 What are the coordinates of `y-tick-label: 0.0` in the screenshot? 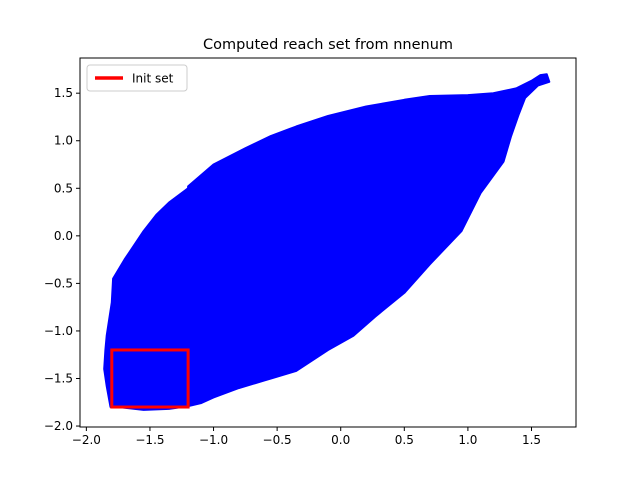 It's located at (63, 236).